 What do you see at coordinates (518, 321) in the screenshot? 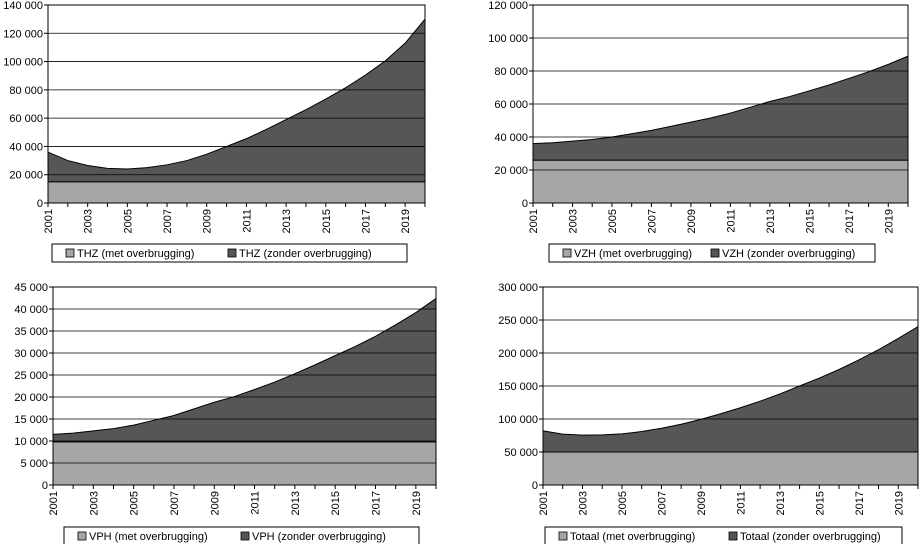
I see `y-tick-label: 250 000` at bounding box center [518, 321].